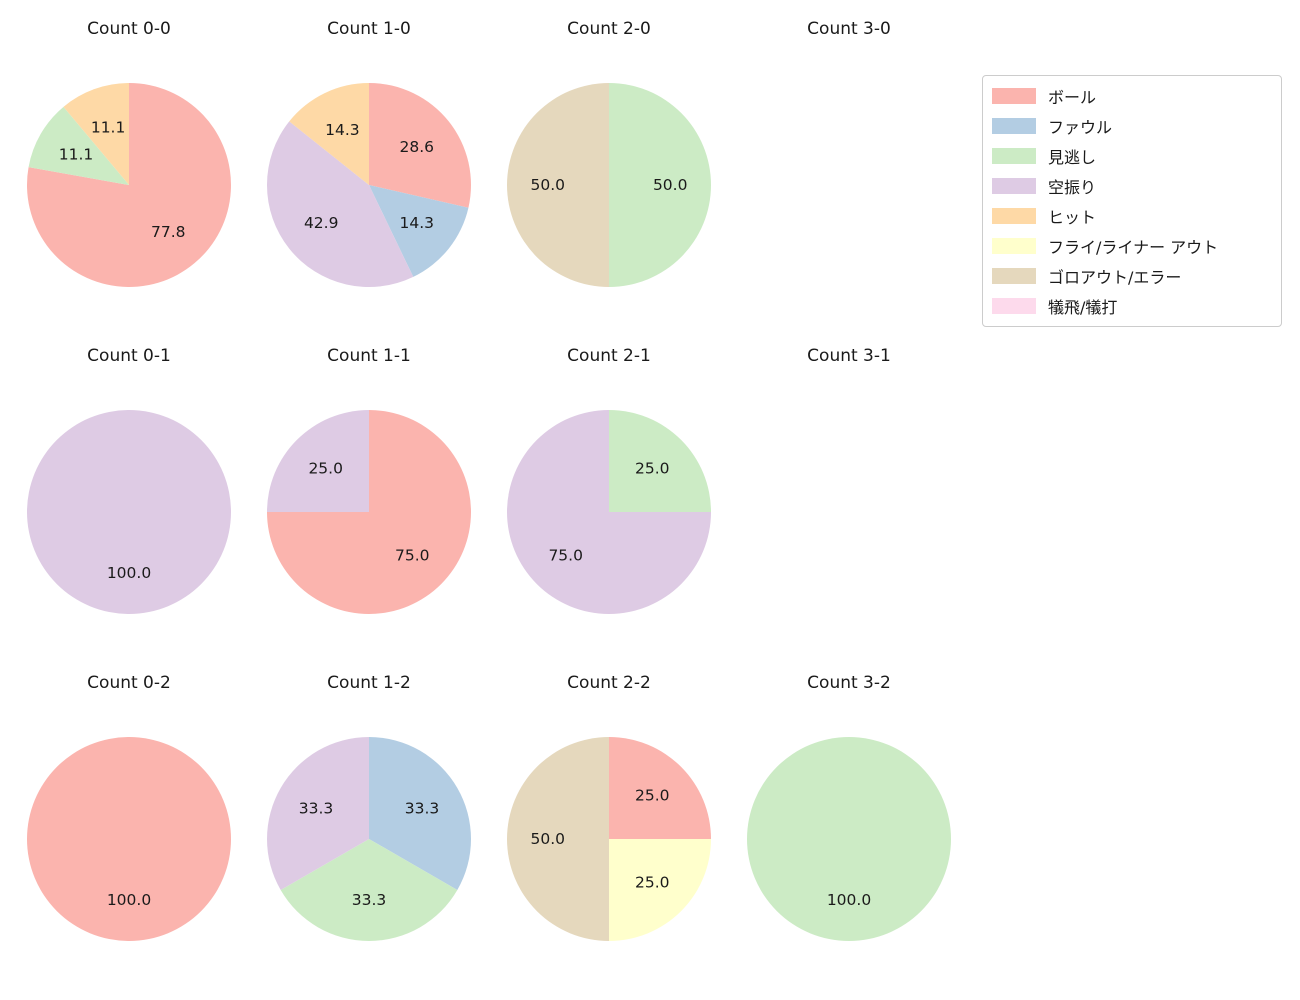 The height and width of the screenshot is (1000, 1300). Describe the element at coordinates (321, 223) in the screenshot. I see `pie-slice-label: 42.9` at that location.